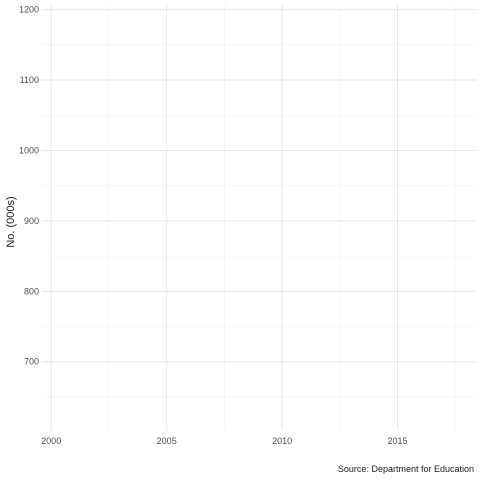 The height and width of the screenshot is (485, 480). I want to click on y-axis-title: No. (000s), so click(11, 221).